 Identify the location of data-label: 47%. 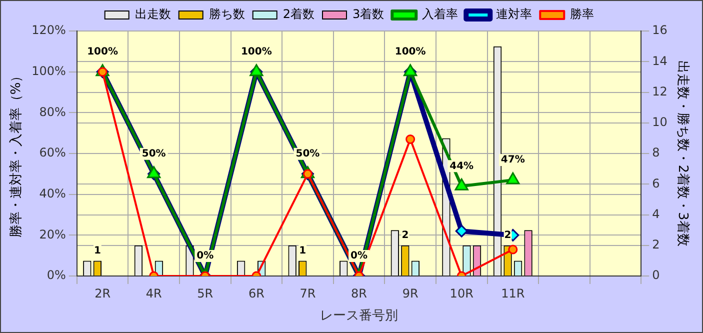
(512, 160).